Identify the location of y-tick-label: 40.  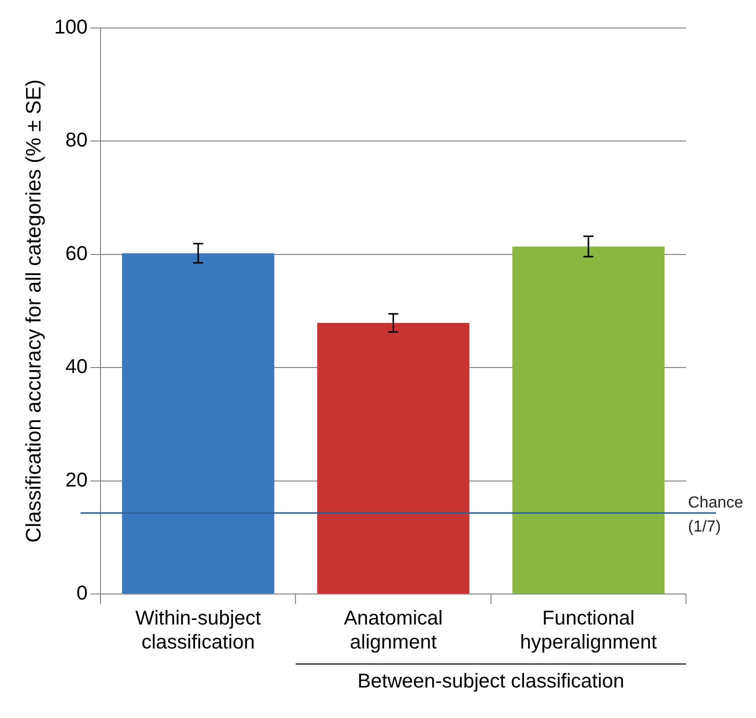
(76, 367).